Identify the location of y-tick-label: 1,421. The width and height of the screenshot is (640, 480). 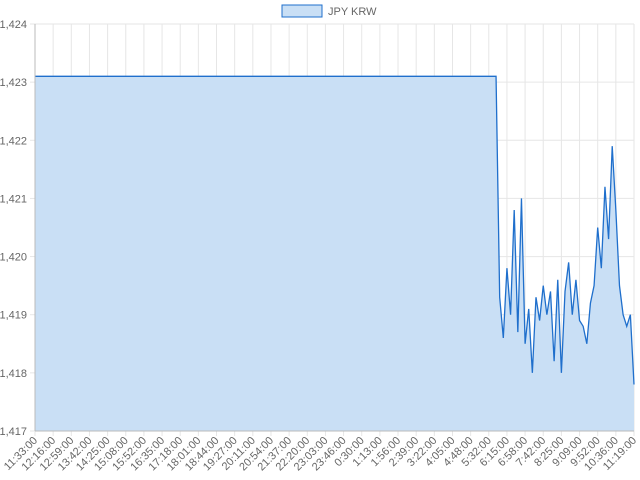
(13, 199).